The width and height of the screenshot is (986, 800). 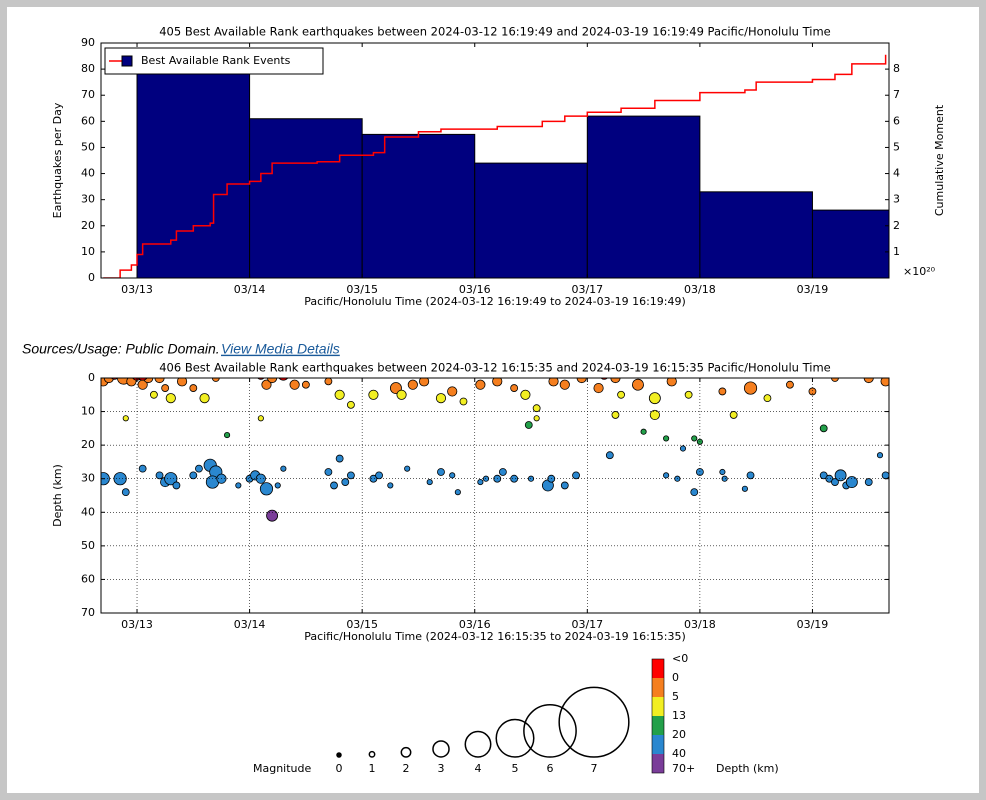 I want to click on x-tick-label: 03/16, so click(x=475, y=624).